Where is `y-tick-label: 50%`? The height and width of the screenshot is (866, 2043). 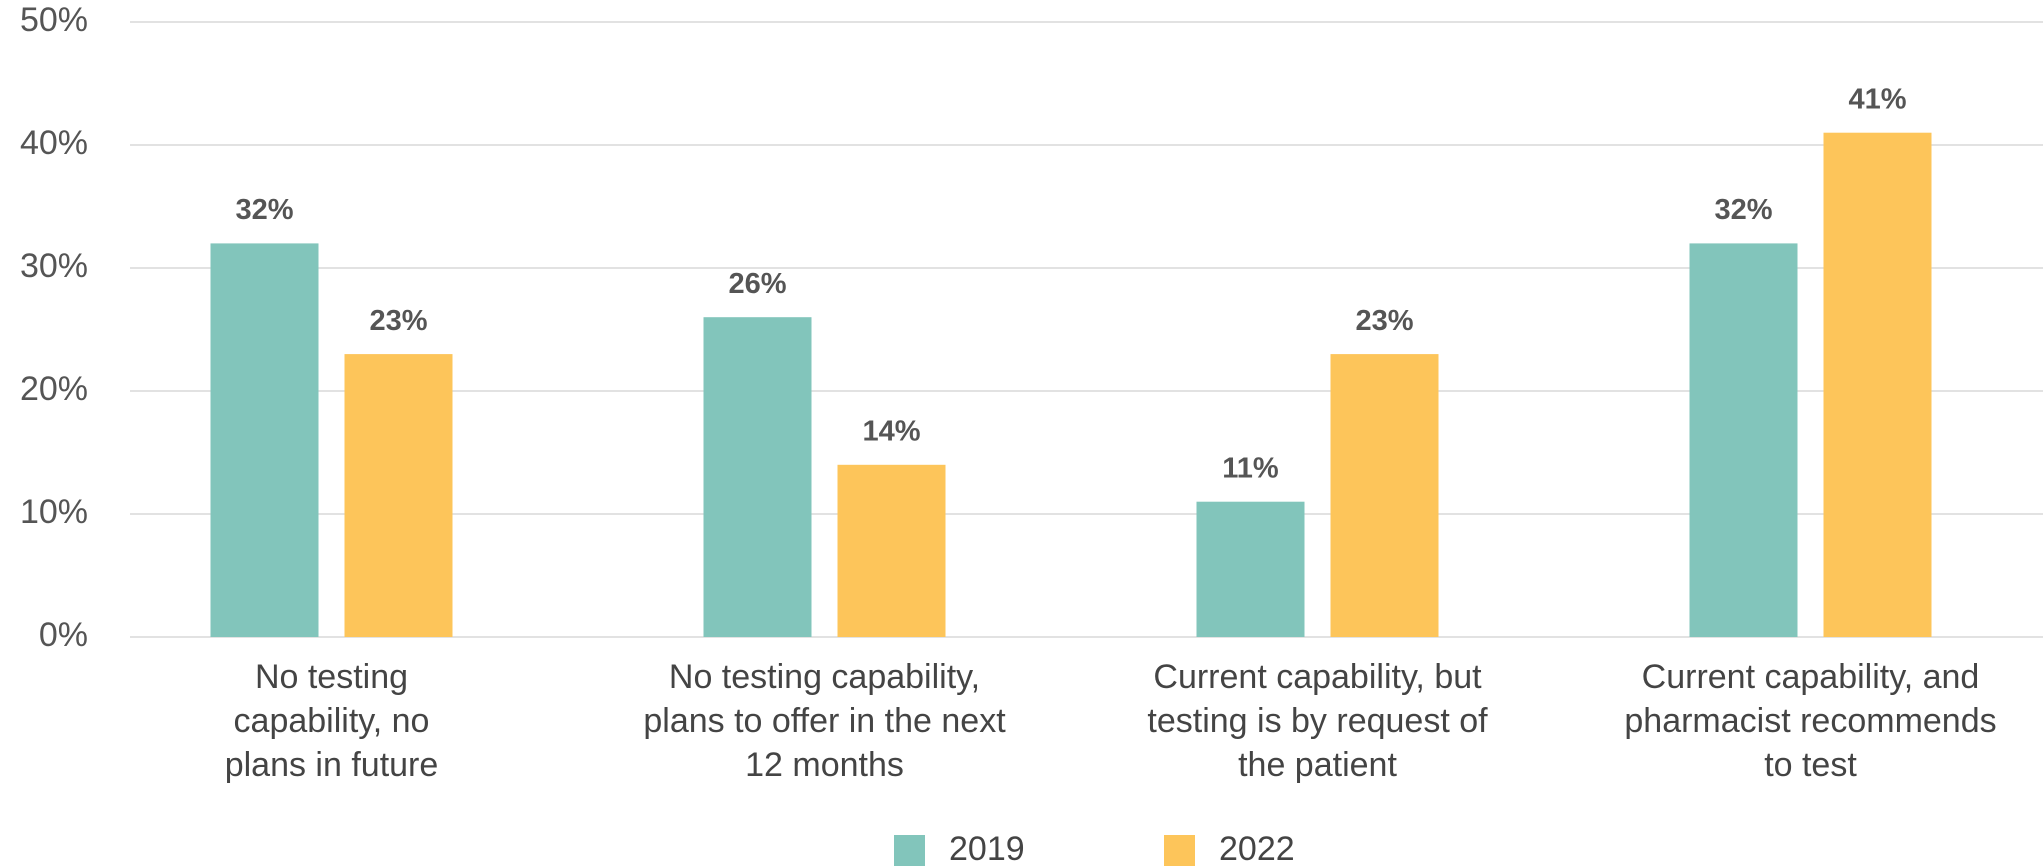
y-tick-label: 50% is located at coordinates (54, 20).